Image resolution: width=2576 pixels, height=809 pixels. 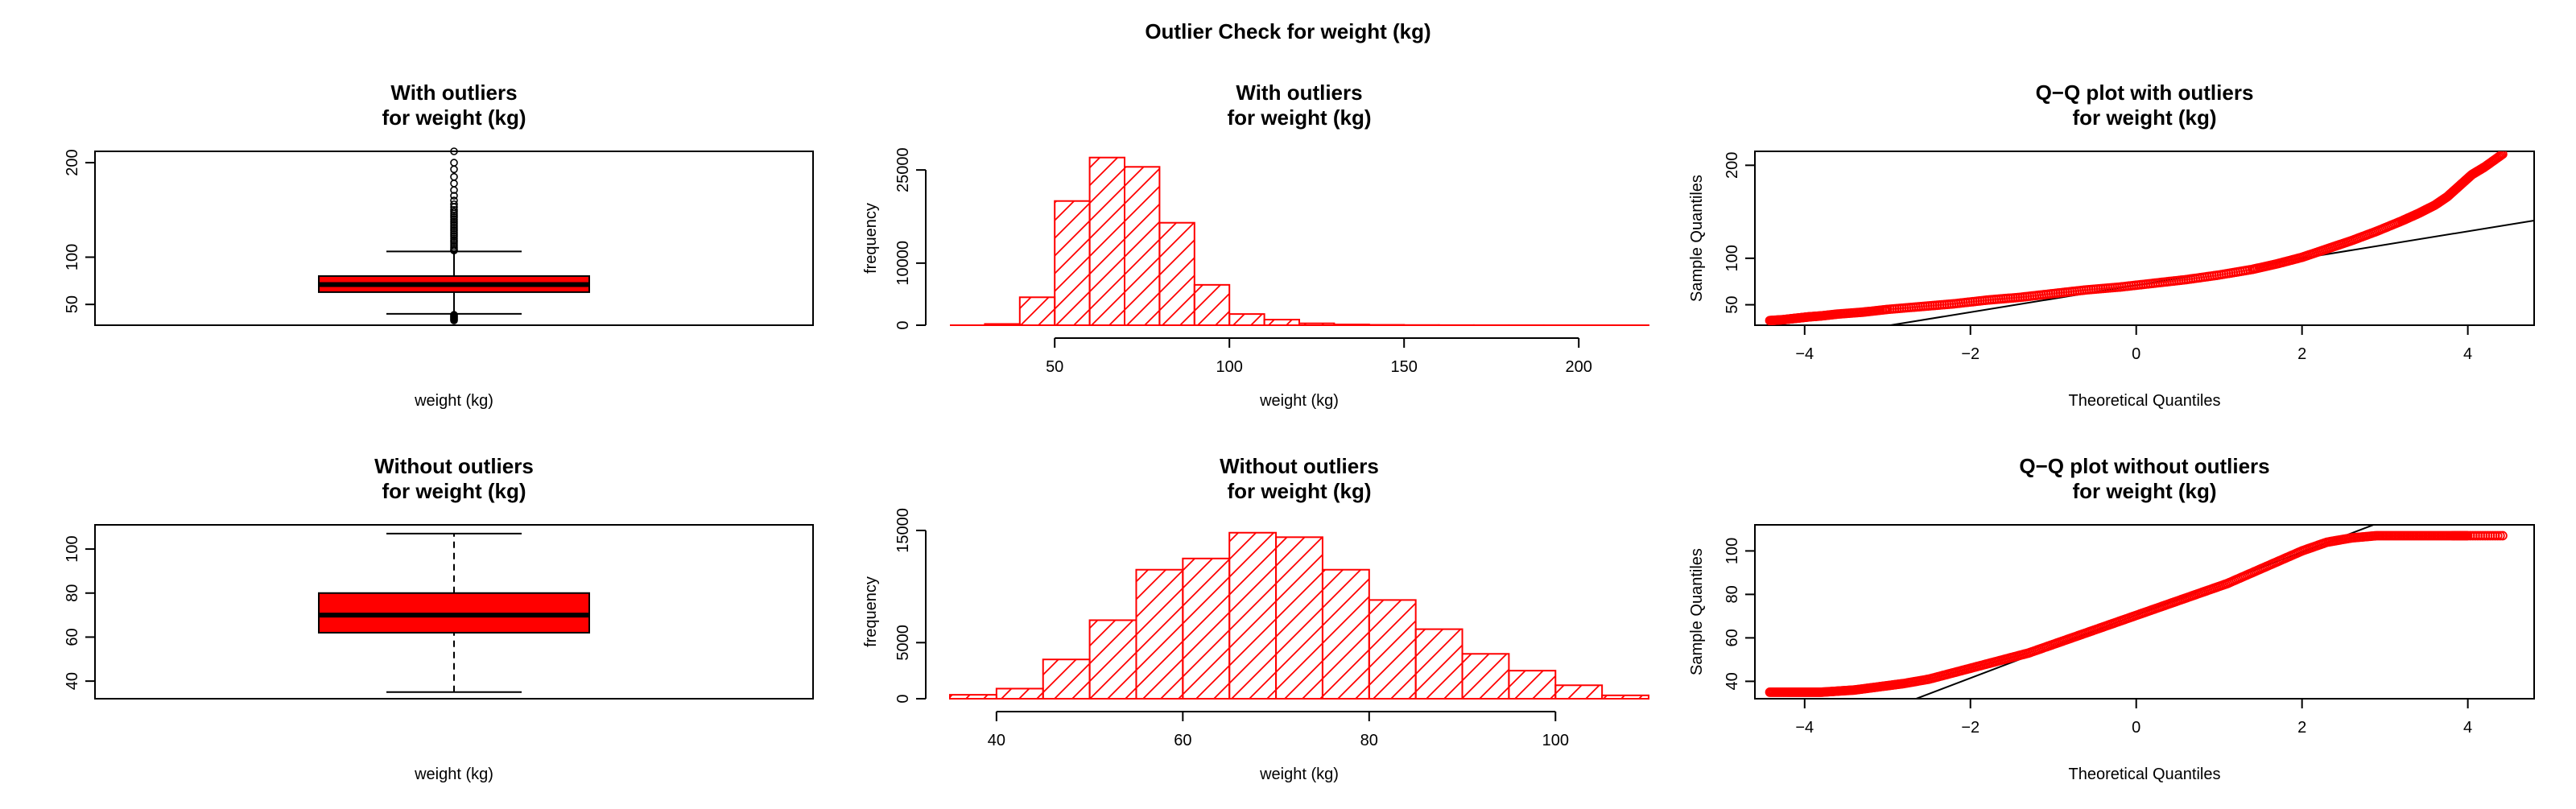 I want to click on x-tick-label: 80, so click(x=1369, y=741).